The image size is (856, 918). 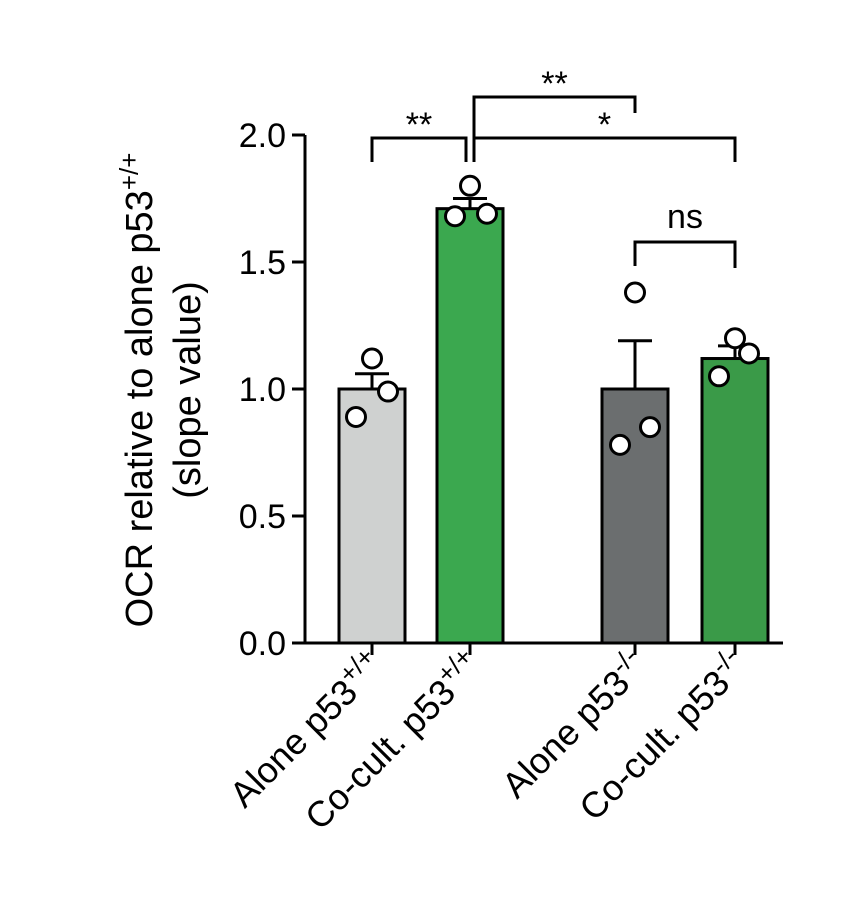 What do you see at coordinates (262, 644) in the screenshot?
I see `y-tick-label: 0.0` at bounding box center [262, 644].